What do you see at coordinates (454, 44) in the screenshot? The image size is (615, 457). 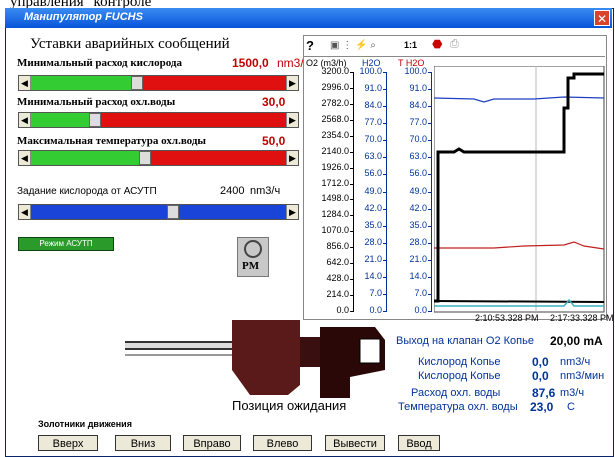 I see `toolbar-print: ⎙` at bounding box center [454, 44].